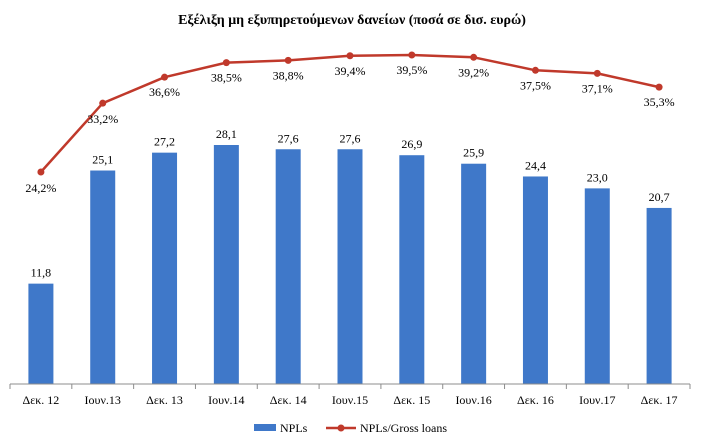  I want to click on x-tick-label-6: Δεκ. 15, so click(411, 400).